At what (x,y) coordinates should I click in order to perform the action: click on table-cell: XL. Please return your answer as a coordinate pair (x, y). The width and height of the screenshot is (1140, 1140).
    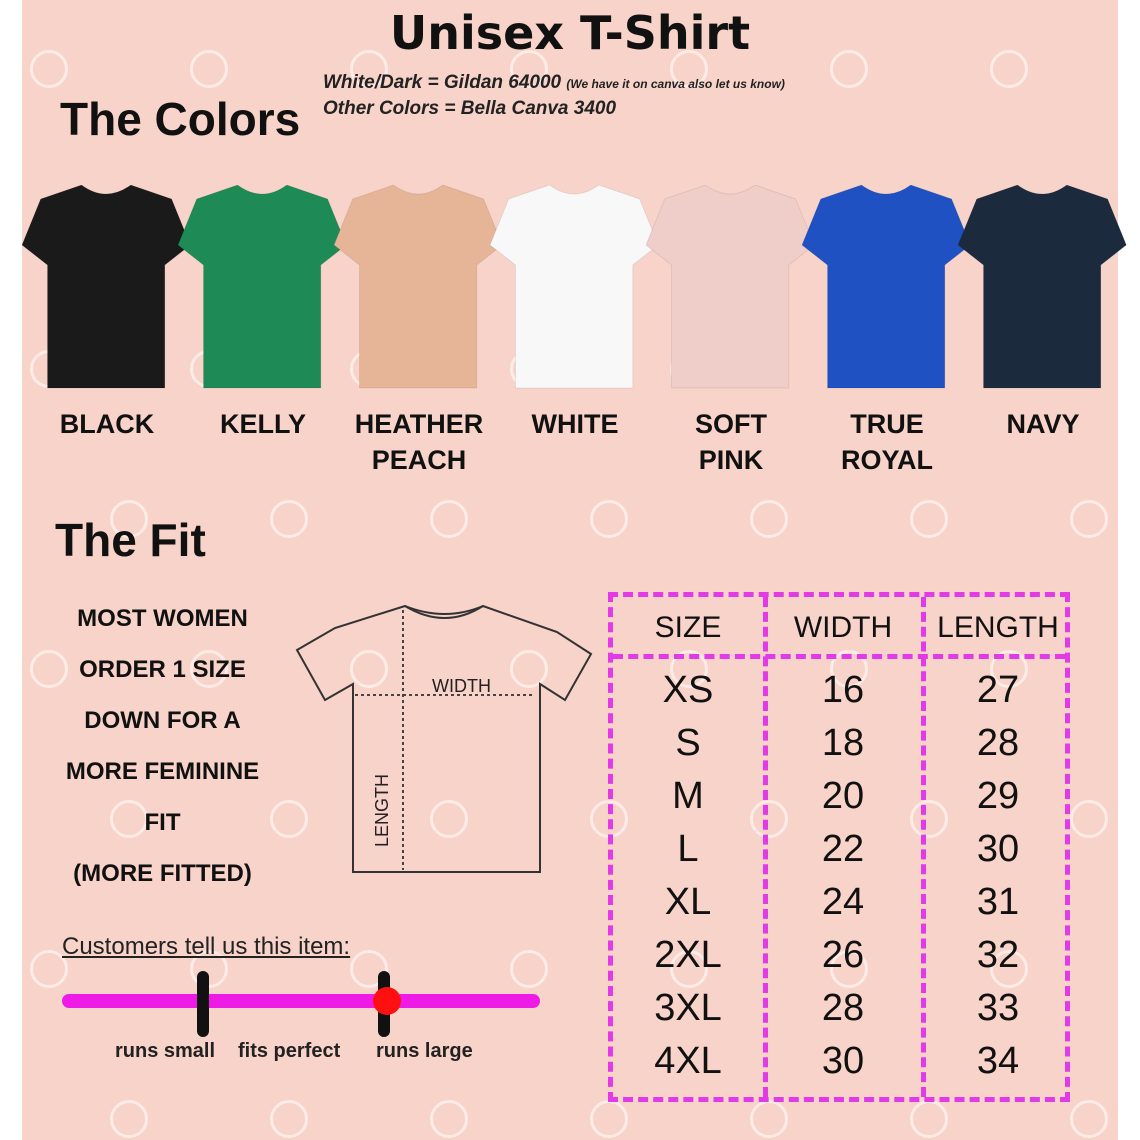
    Looking at the image, I should click on (688, 902).